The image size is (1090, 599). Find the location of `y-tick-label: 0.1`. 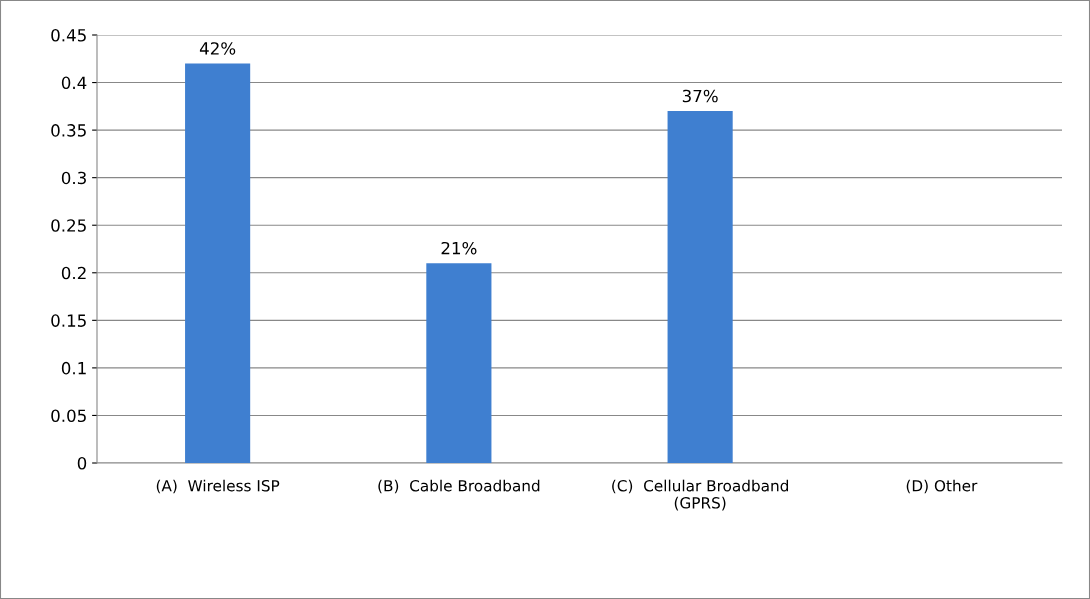

y-tick-label: 0.1 is located at coordinates (73, 368).